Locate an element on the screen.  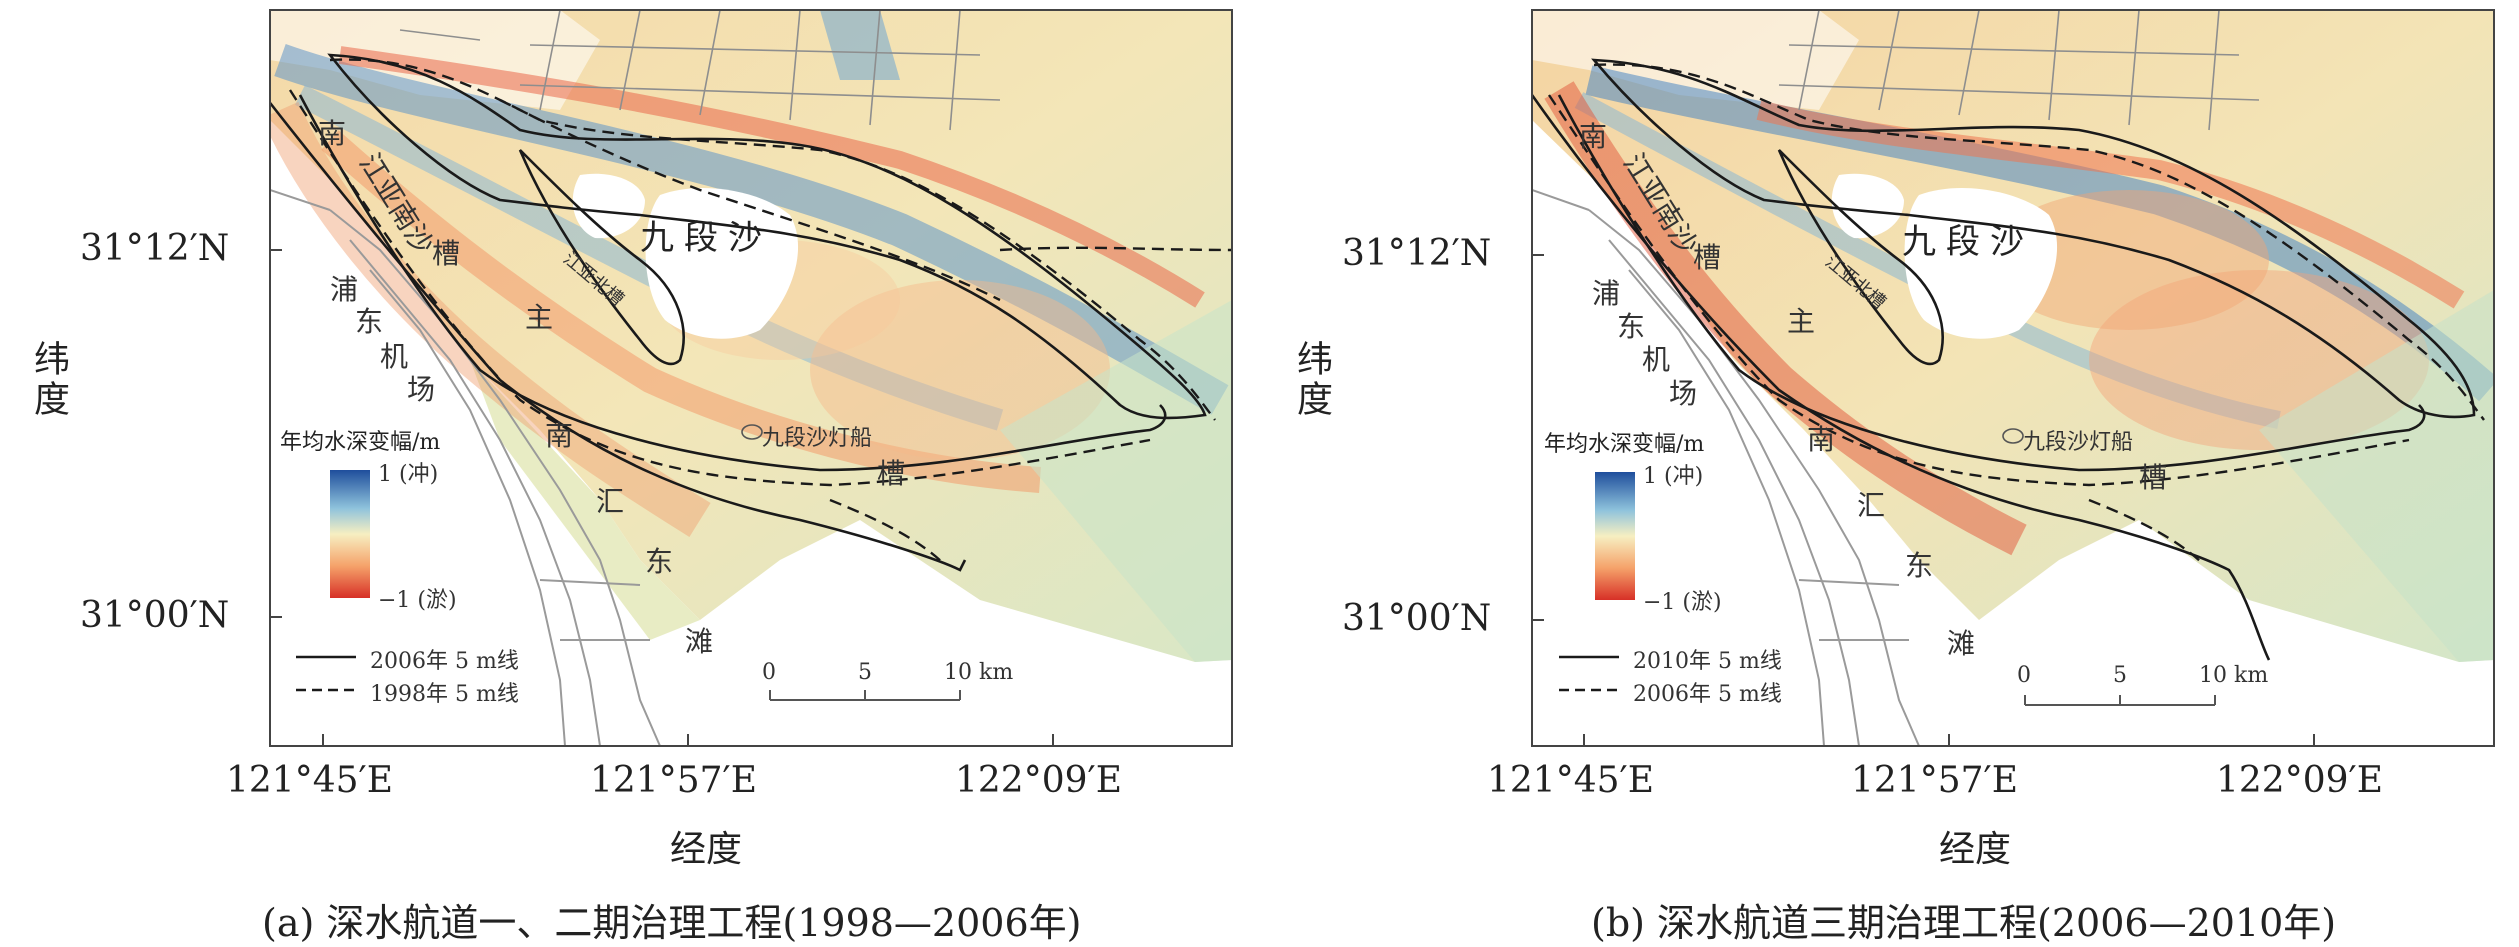
legend-dashed: 1998年 5 m线 is located at coordinates (444, 694).